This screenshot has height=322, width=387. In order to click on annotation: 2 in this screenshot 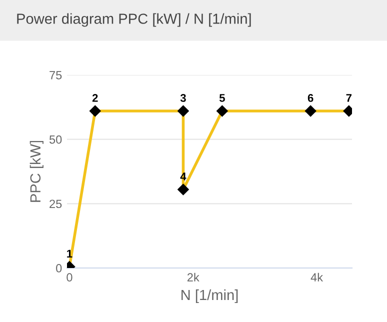, I will do `click(95, 98)`.